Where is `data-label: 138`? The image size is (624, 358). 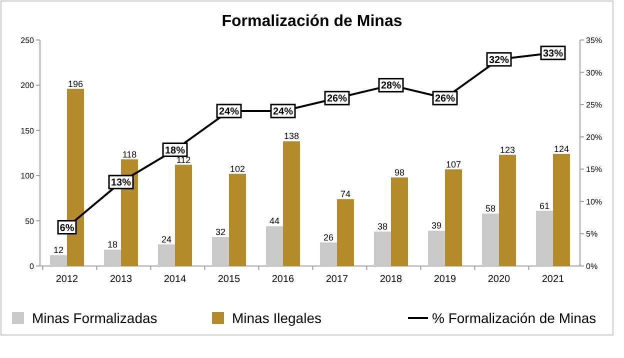
data-label: 138 is located at coordinates (292, 136).